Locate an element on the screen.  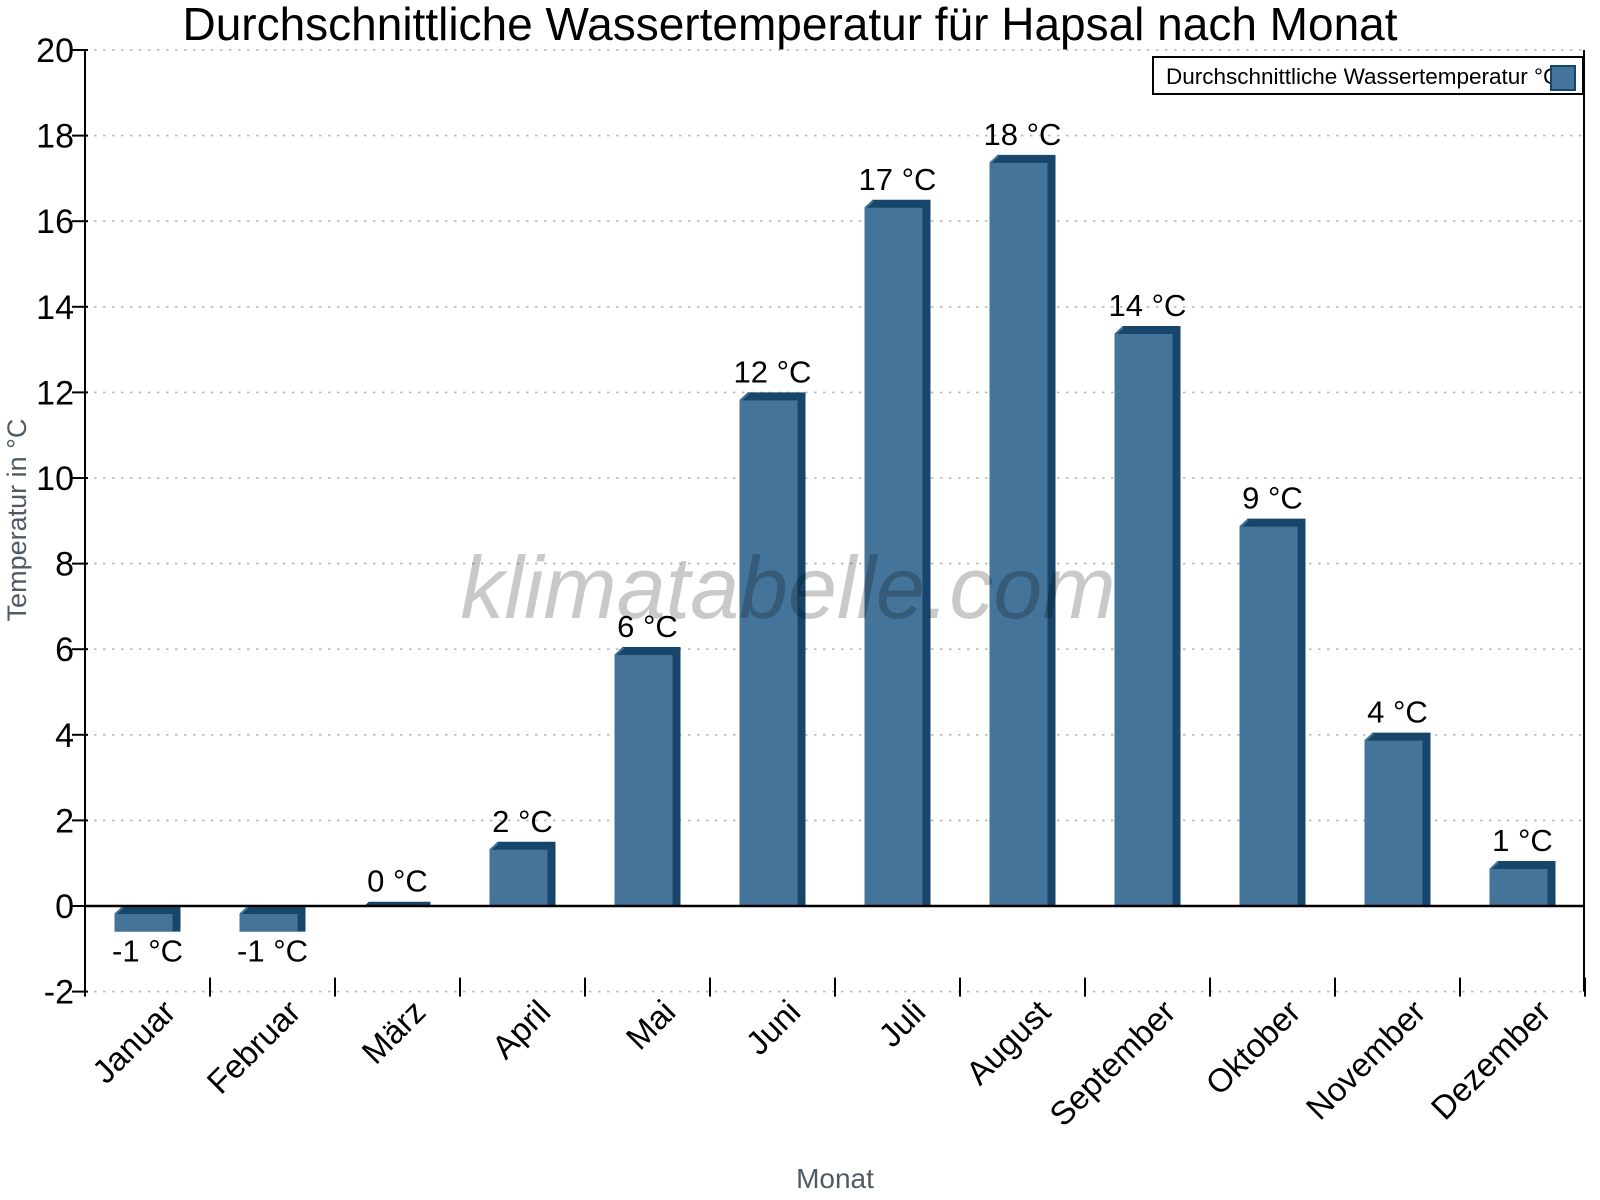
bar-value-label: 14 °C is located at coordinates (1148, 305).